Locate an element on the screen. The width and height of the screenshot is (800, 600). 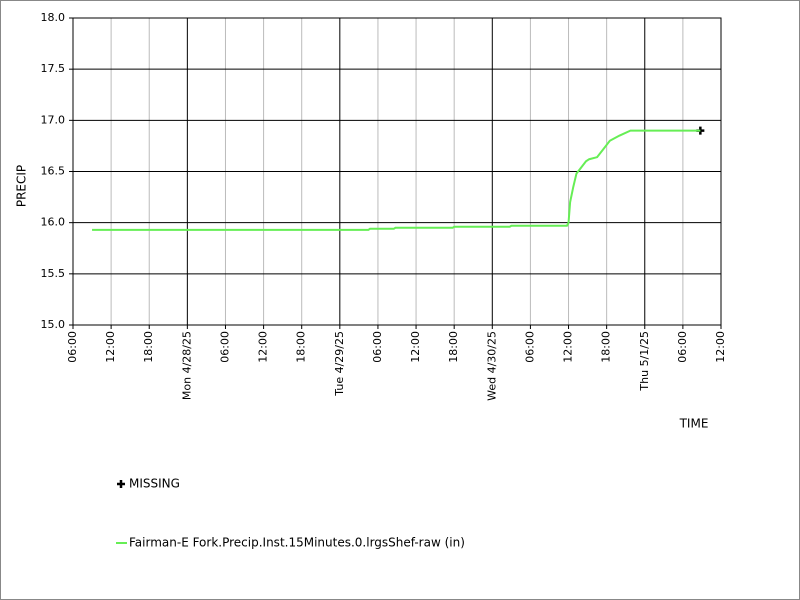
x-tick-label: Thu 5/1/25 is located at coordinates (644, 361).